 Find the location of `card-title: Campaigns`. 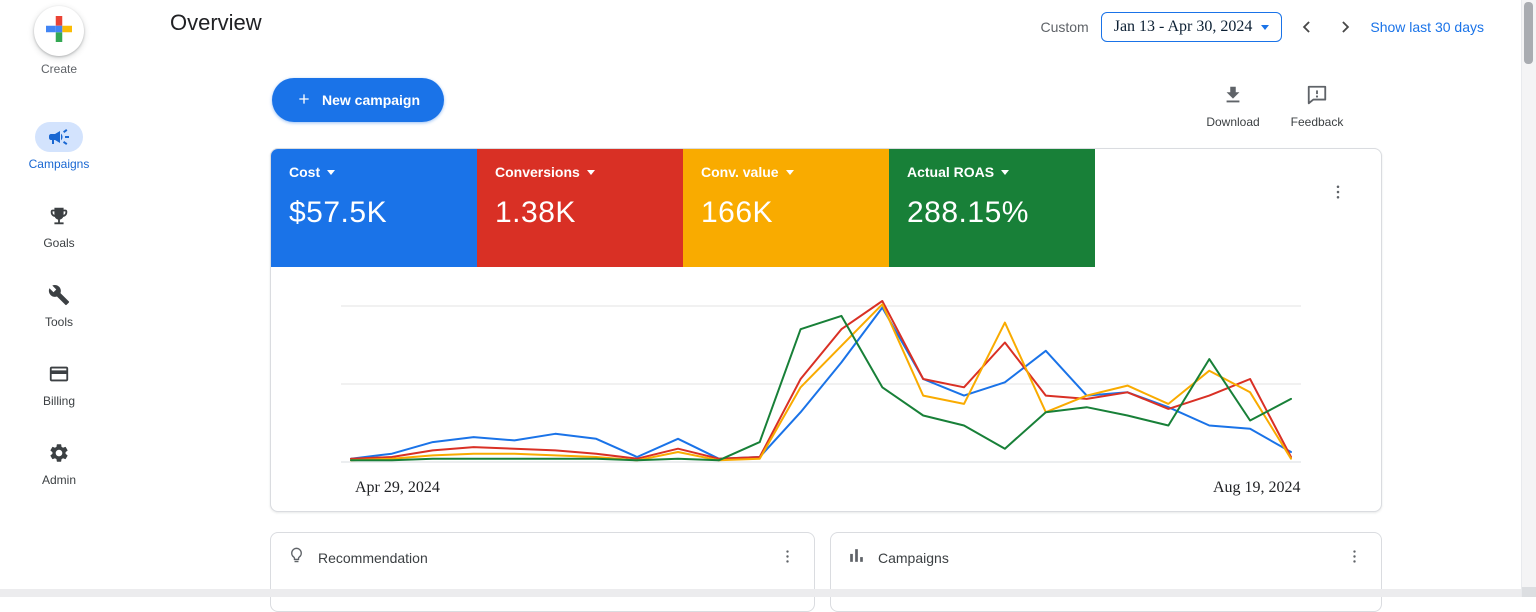

card-title: Campaigns is located at coordinates (913, 558).